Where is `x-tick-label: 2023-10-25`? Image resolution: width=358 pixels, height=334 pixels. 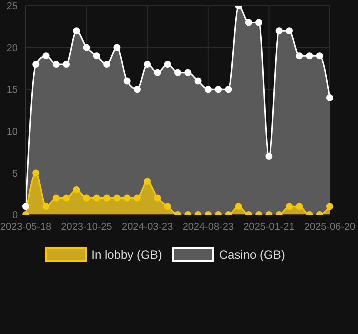 x-tick-label: 2023-10-25 is located at coordinates (87, 228).